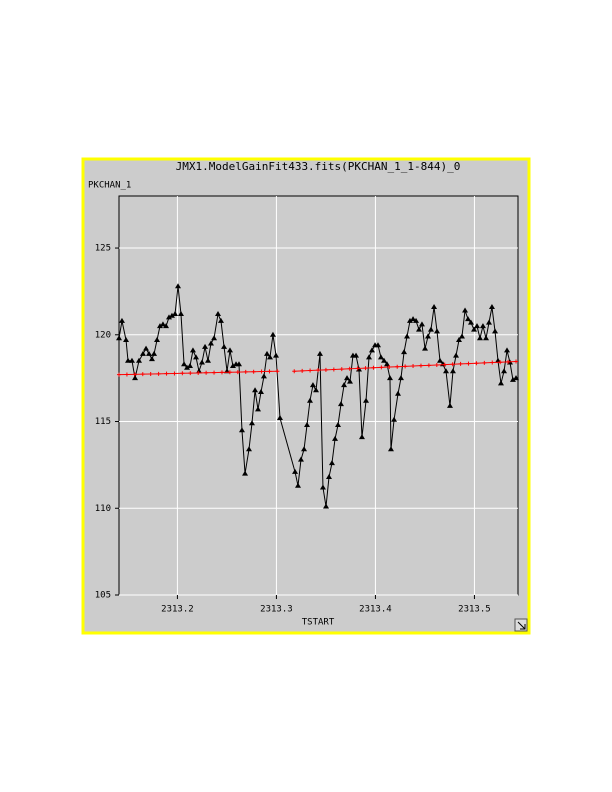 Image resolution: width=612 pixels, height=792 pixels. I want to click on y-tick-label: 115, so click(103, 422).